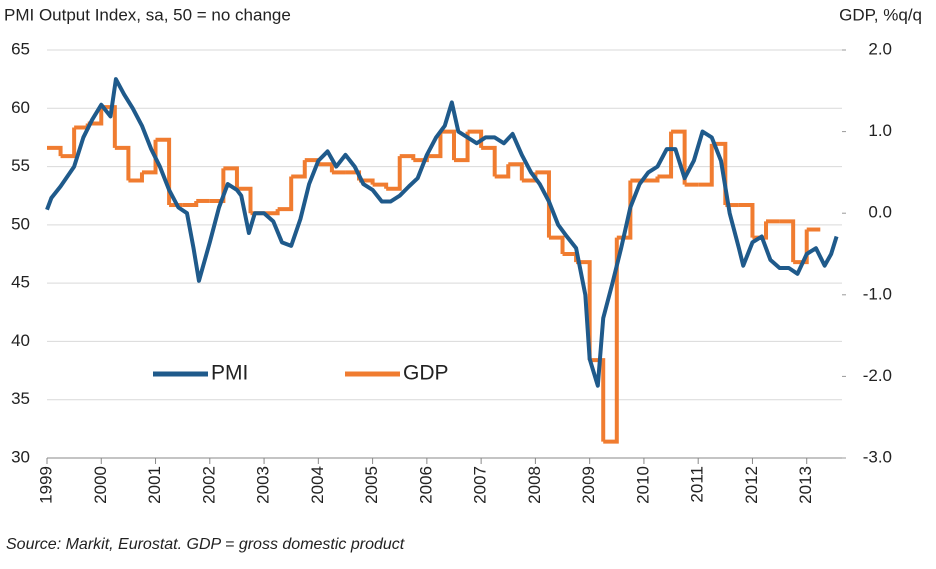  What do you see at coordinates (263, 485) in the screenshot?
I see `x-tick-label: 2003` at bounding box center [263, 485].